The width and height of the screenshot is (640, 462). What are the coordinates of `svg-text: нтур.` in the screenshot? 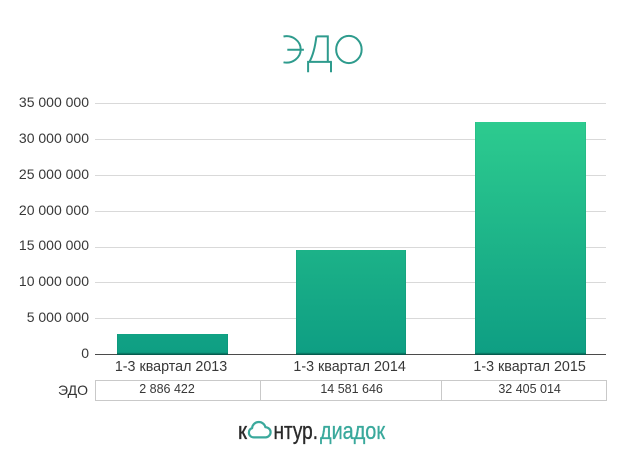 It's located at (296, 431).